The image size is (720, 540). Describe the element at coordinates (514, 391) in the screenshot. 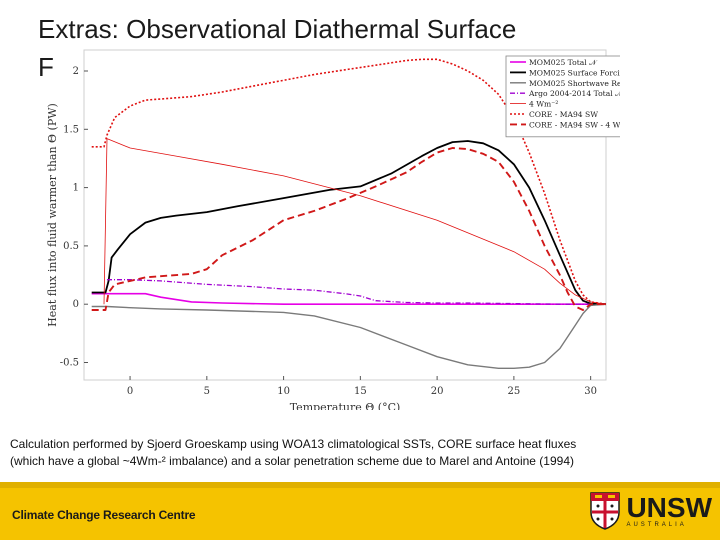

I see `x-tick-label: 25` at that location.